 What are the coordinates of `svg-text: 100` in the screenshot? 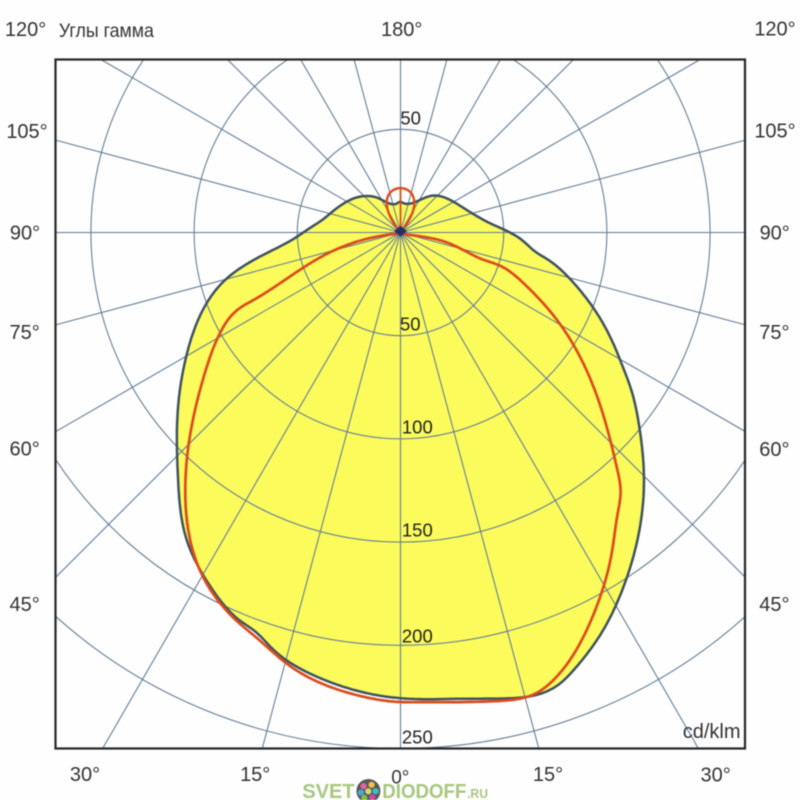 It's located at (417, 427).